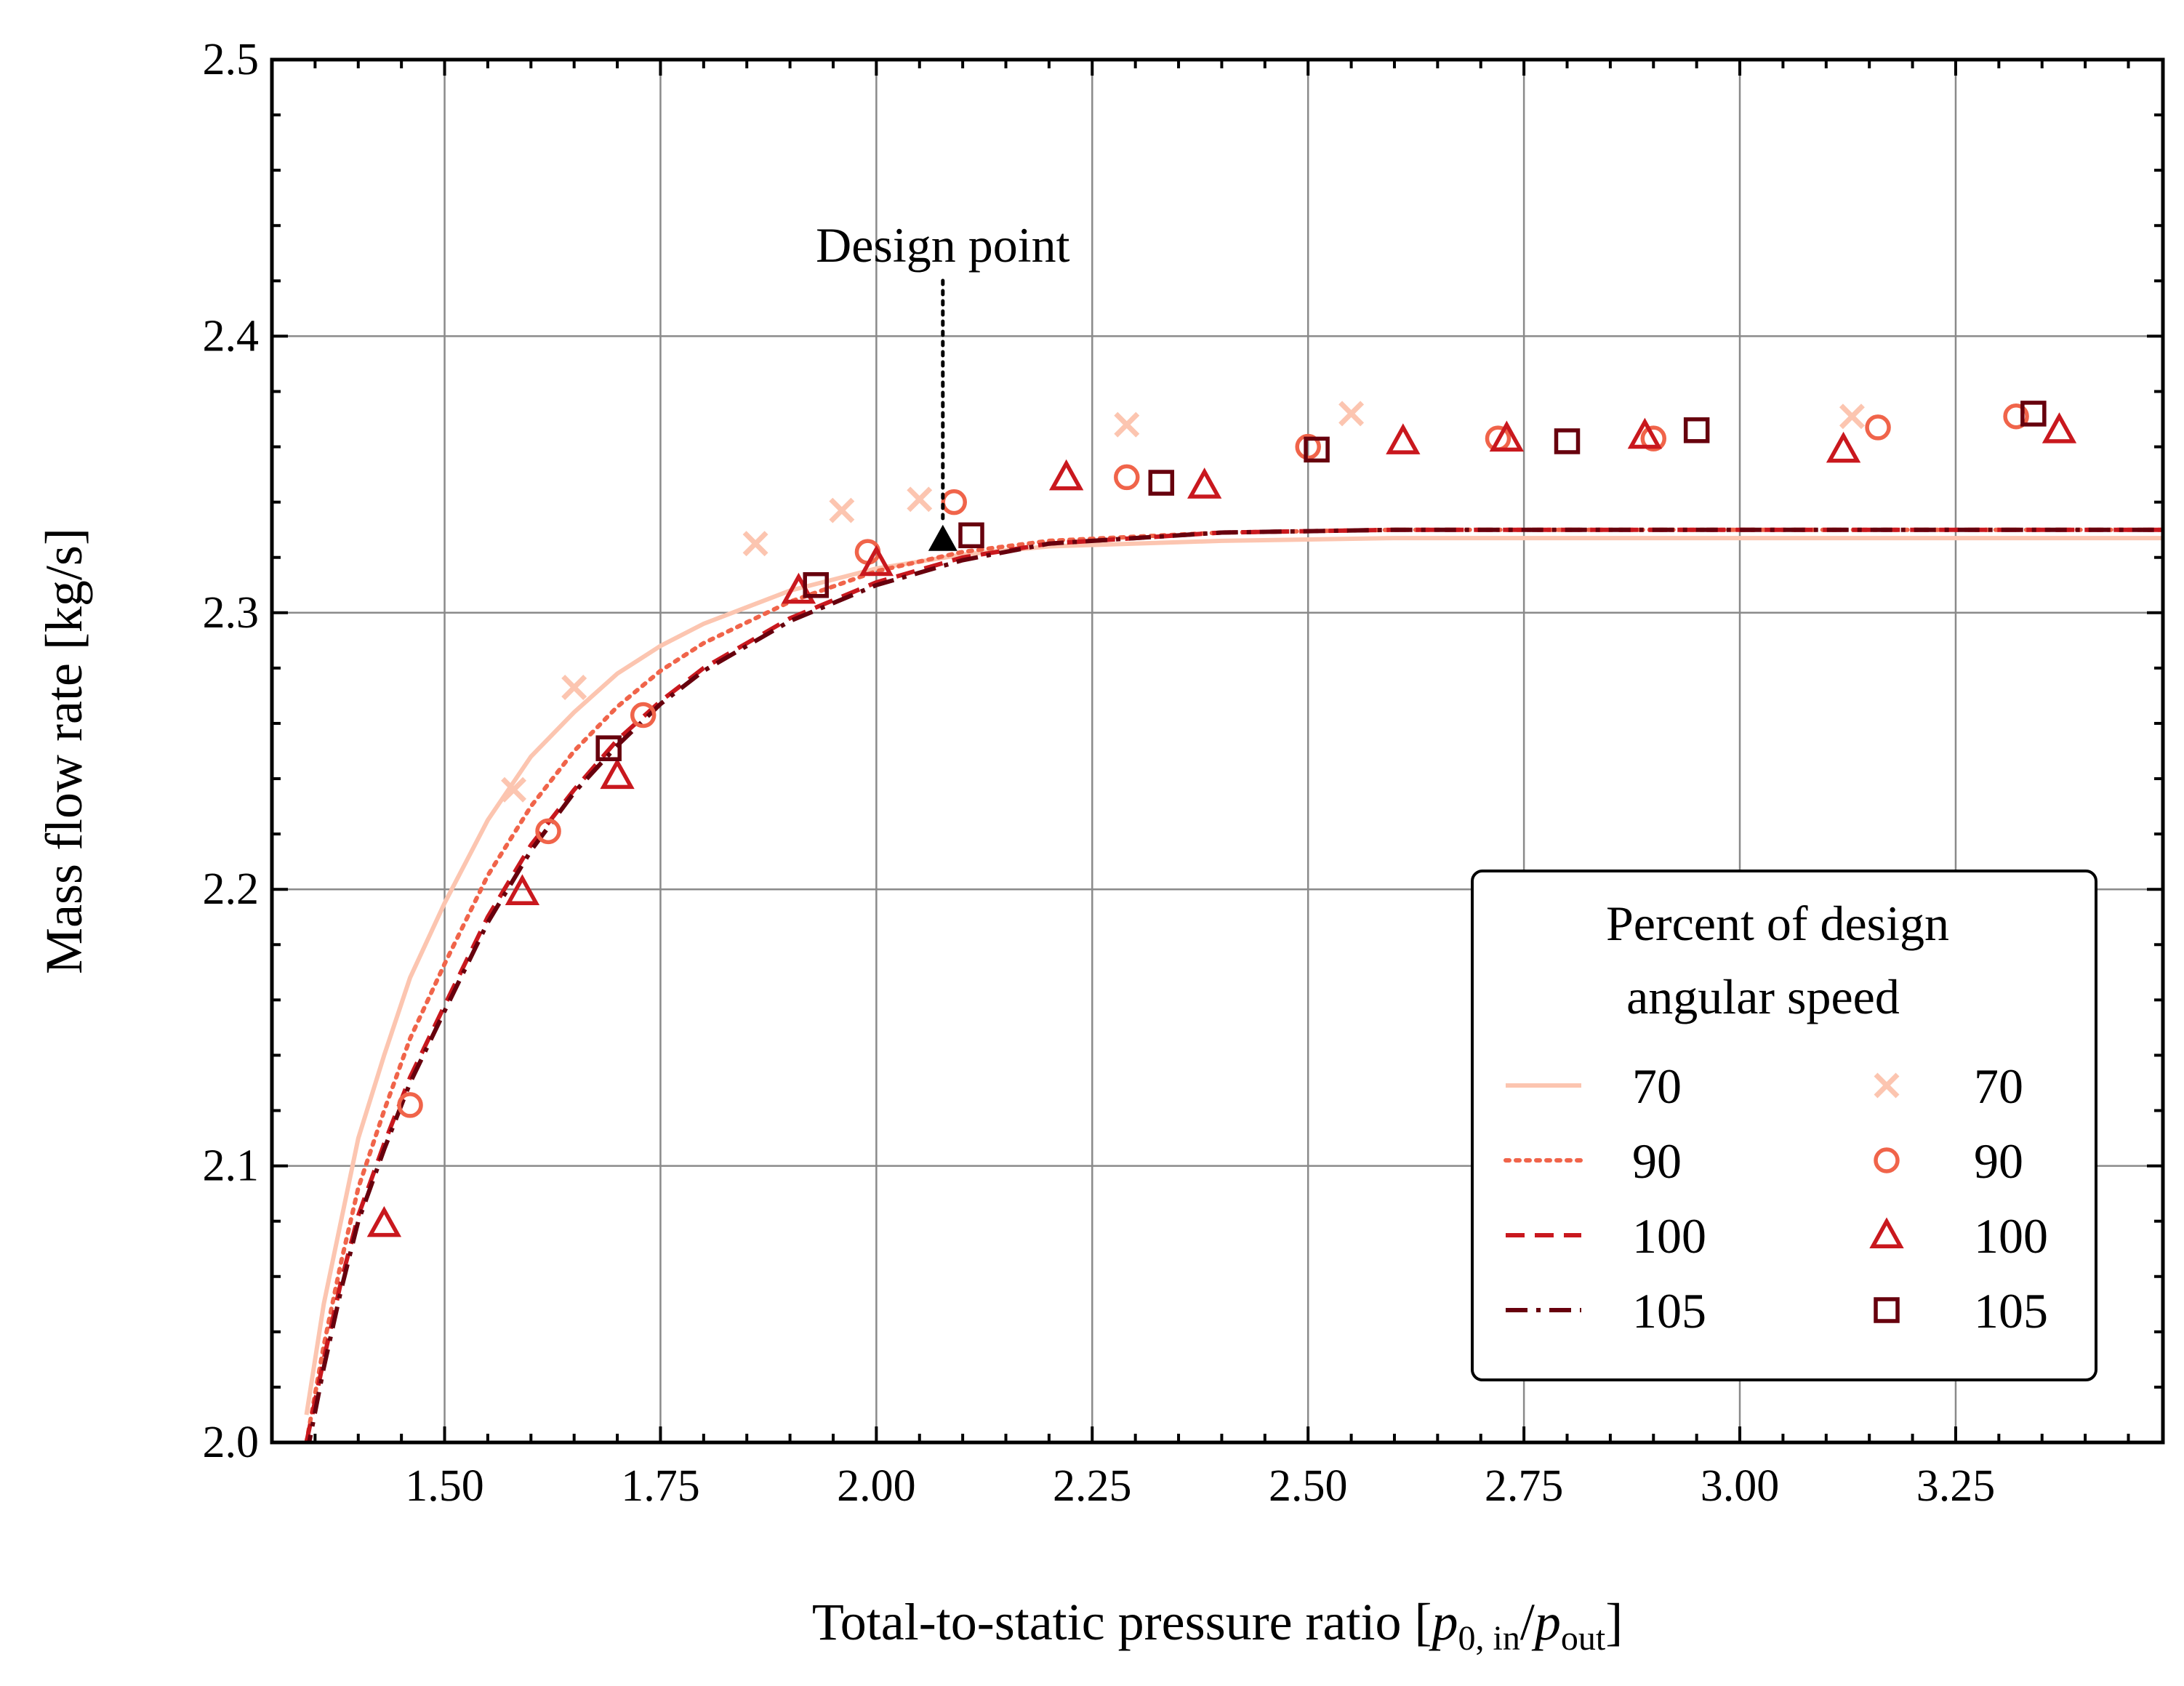  What do you see at coordinates (231, 60) in the screenshot?
I see `y-tick-label: 2.5` at bounding box center [231, 60].